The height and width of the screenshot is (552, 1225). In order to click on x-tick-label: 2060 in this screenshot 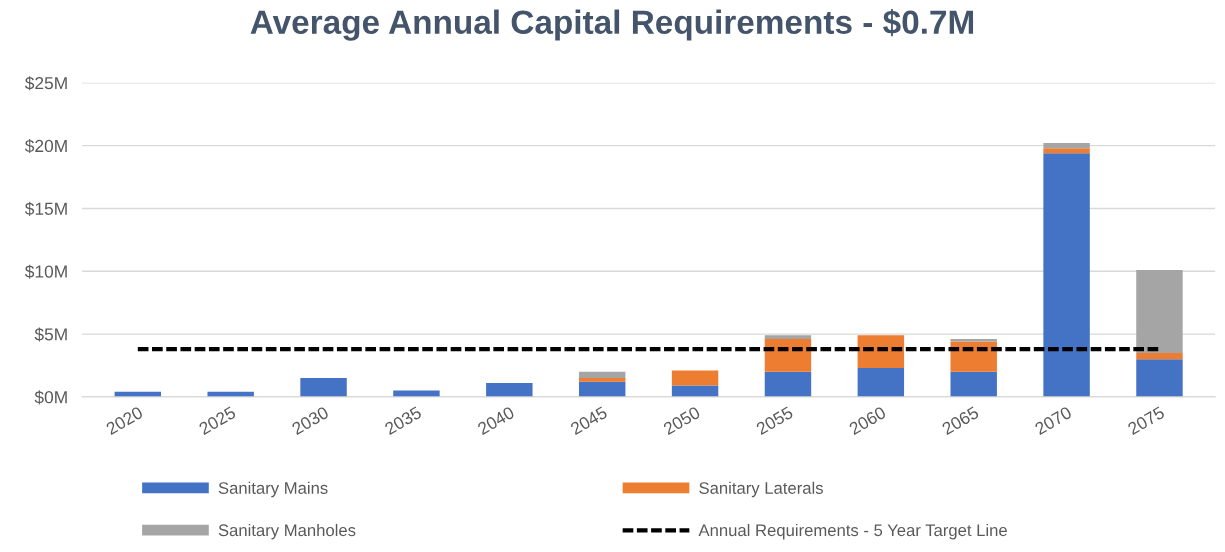, I will do `click(867, 420)`.